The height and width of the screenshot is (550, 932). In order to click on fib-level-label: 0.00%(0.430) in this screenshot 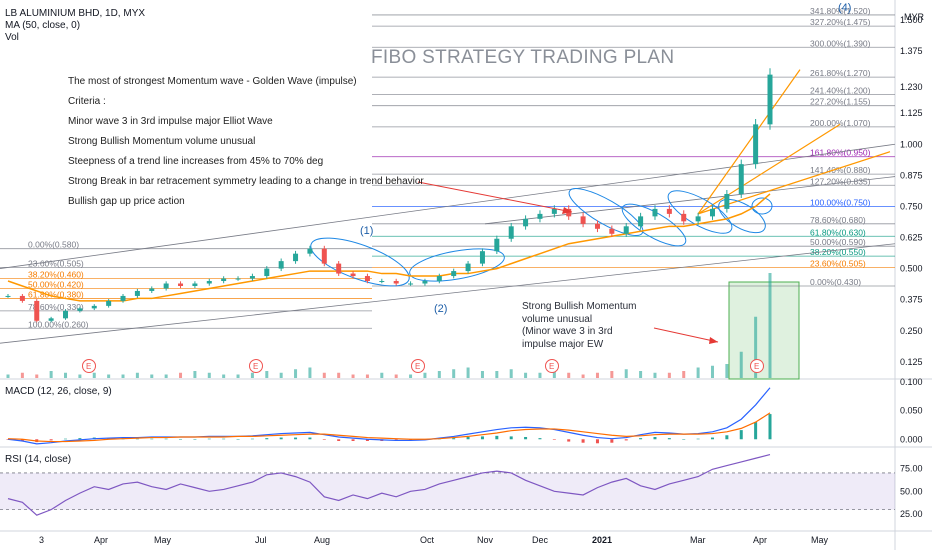, I will do `click(835, 282)`.